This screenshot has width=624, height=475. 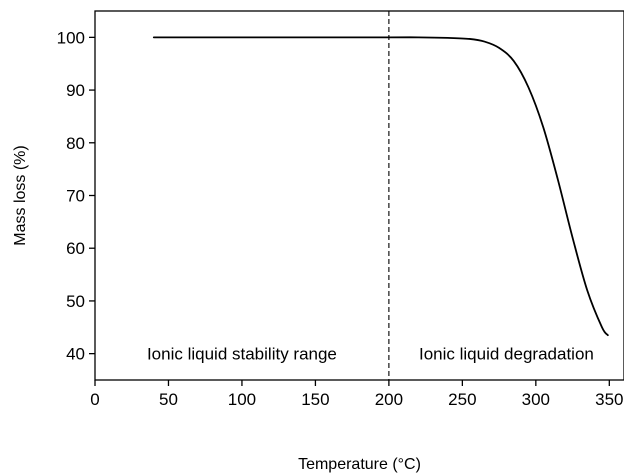 I want to click on y-tick-label: 50, so click(x=75, y=301).